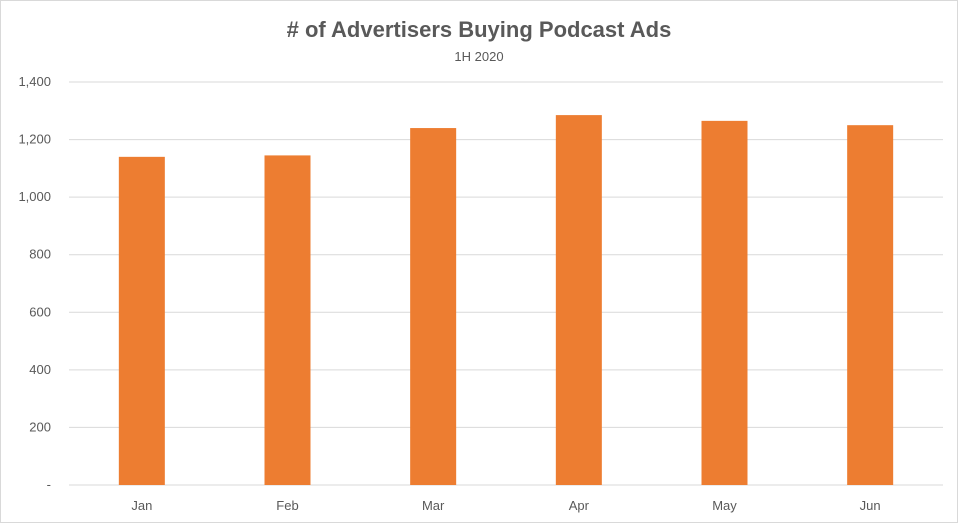  Describe the element at coordinates (433, 505) in the screenshot. I see `x-tick-label: Mar` at that location.